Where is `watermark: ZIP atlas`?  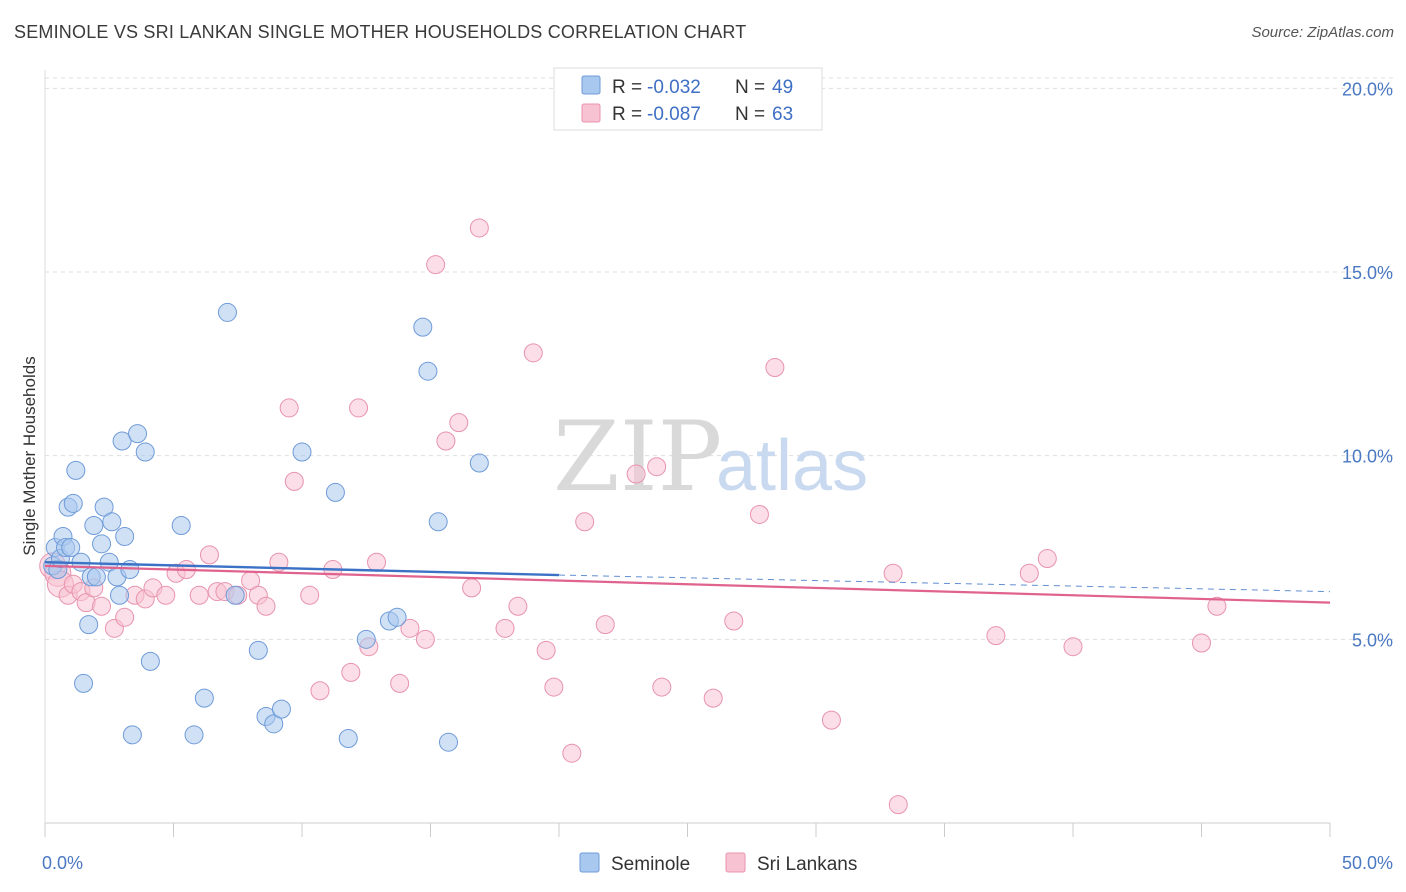 watermark: ZIP atlas is located at coordinates (710, 457).